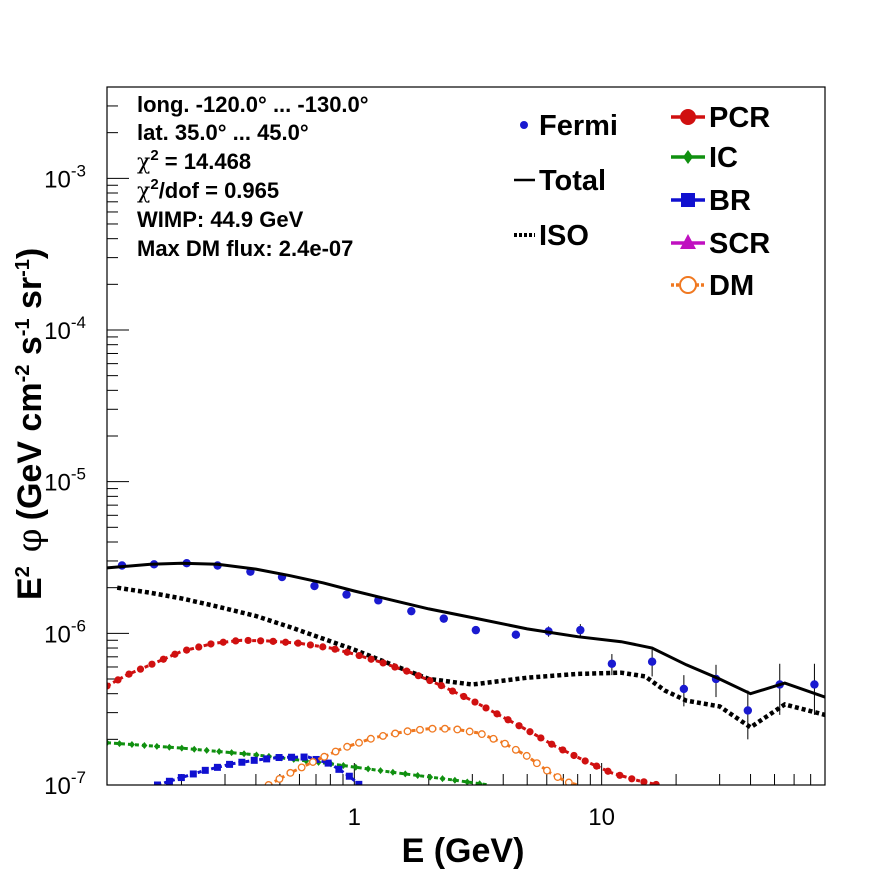  Describe the element at coordinates (57, 634) in the screenshot. I see `y-tick-base: 10` at that location.